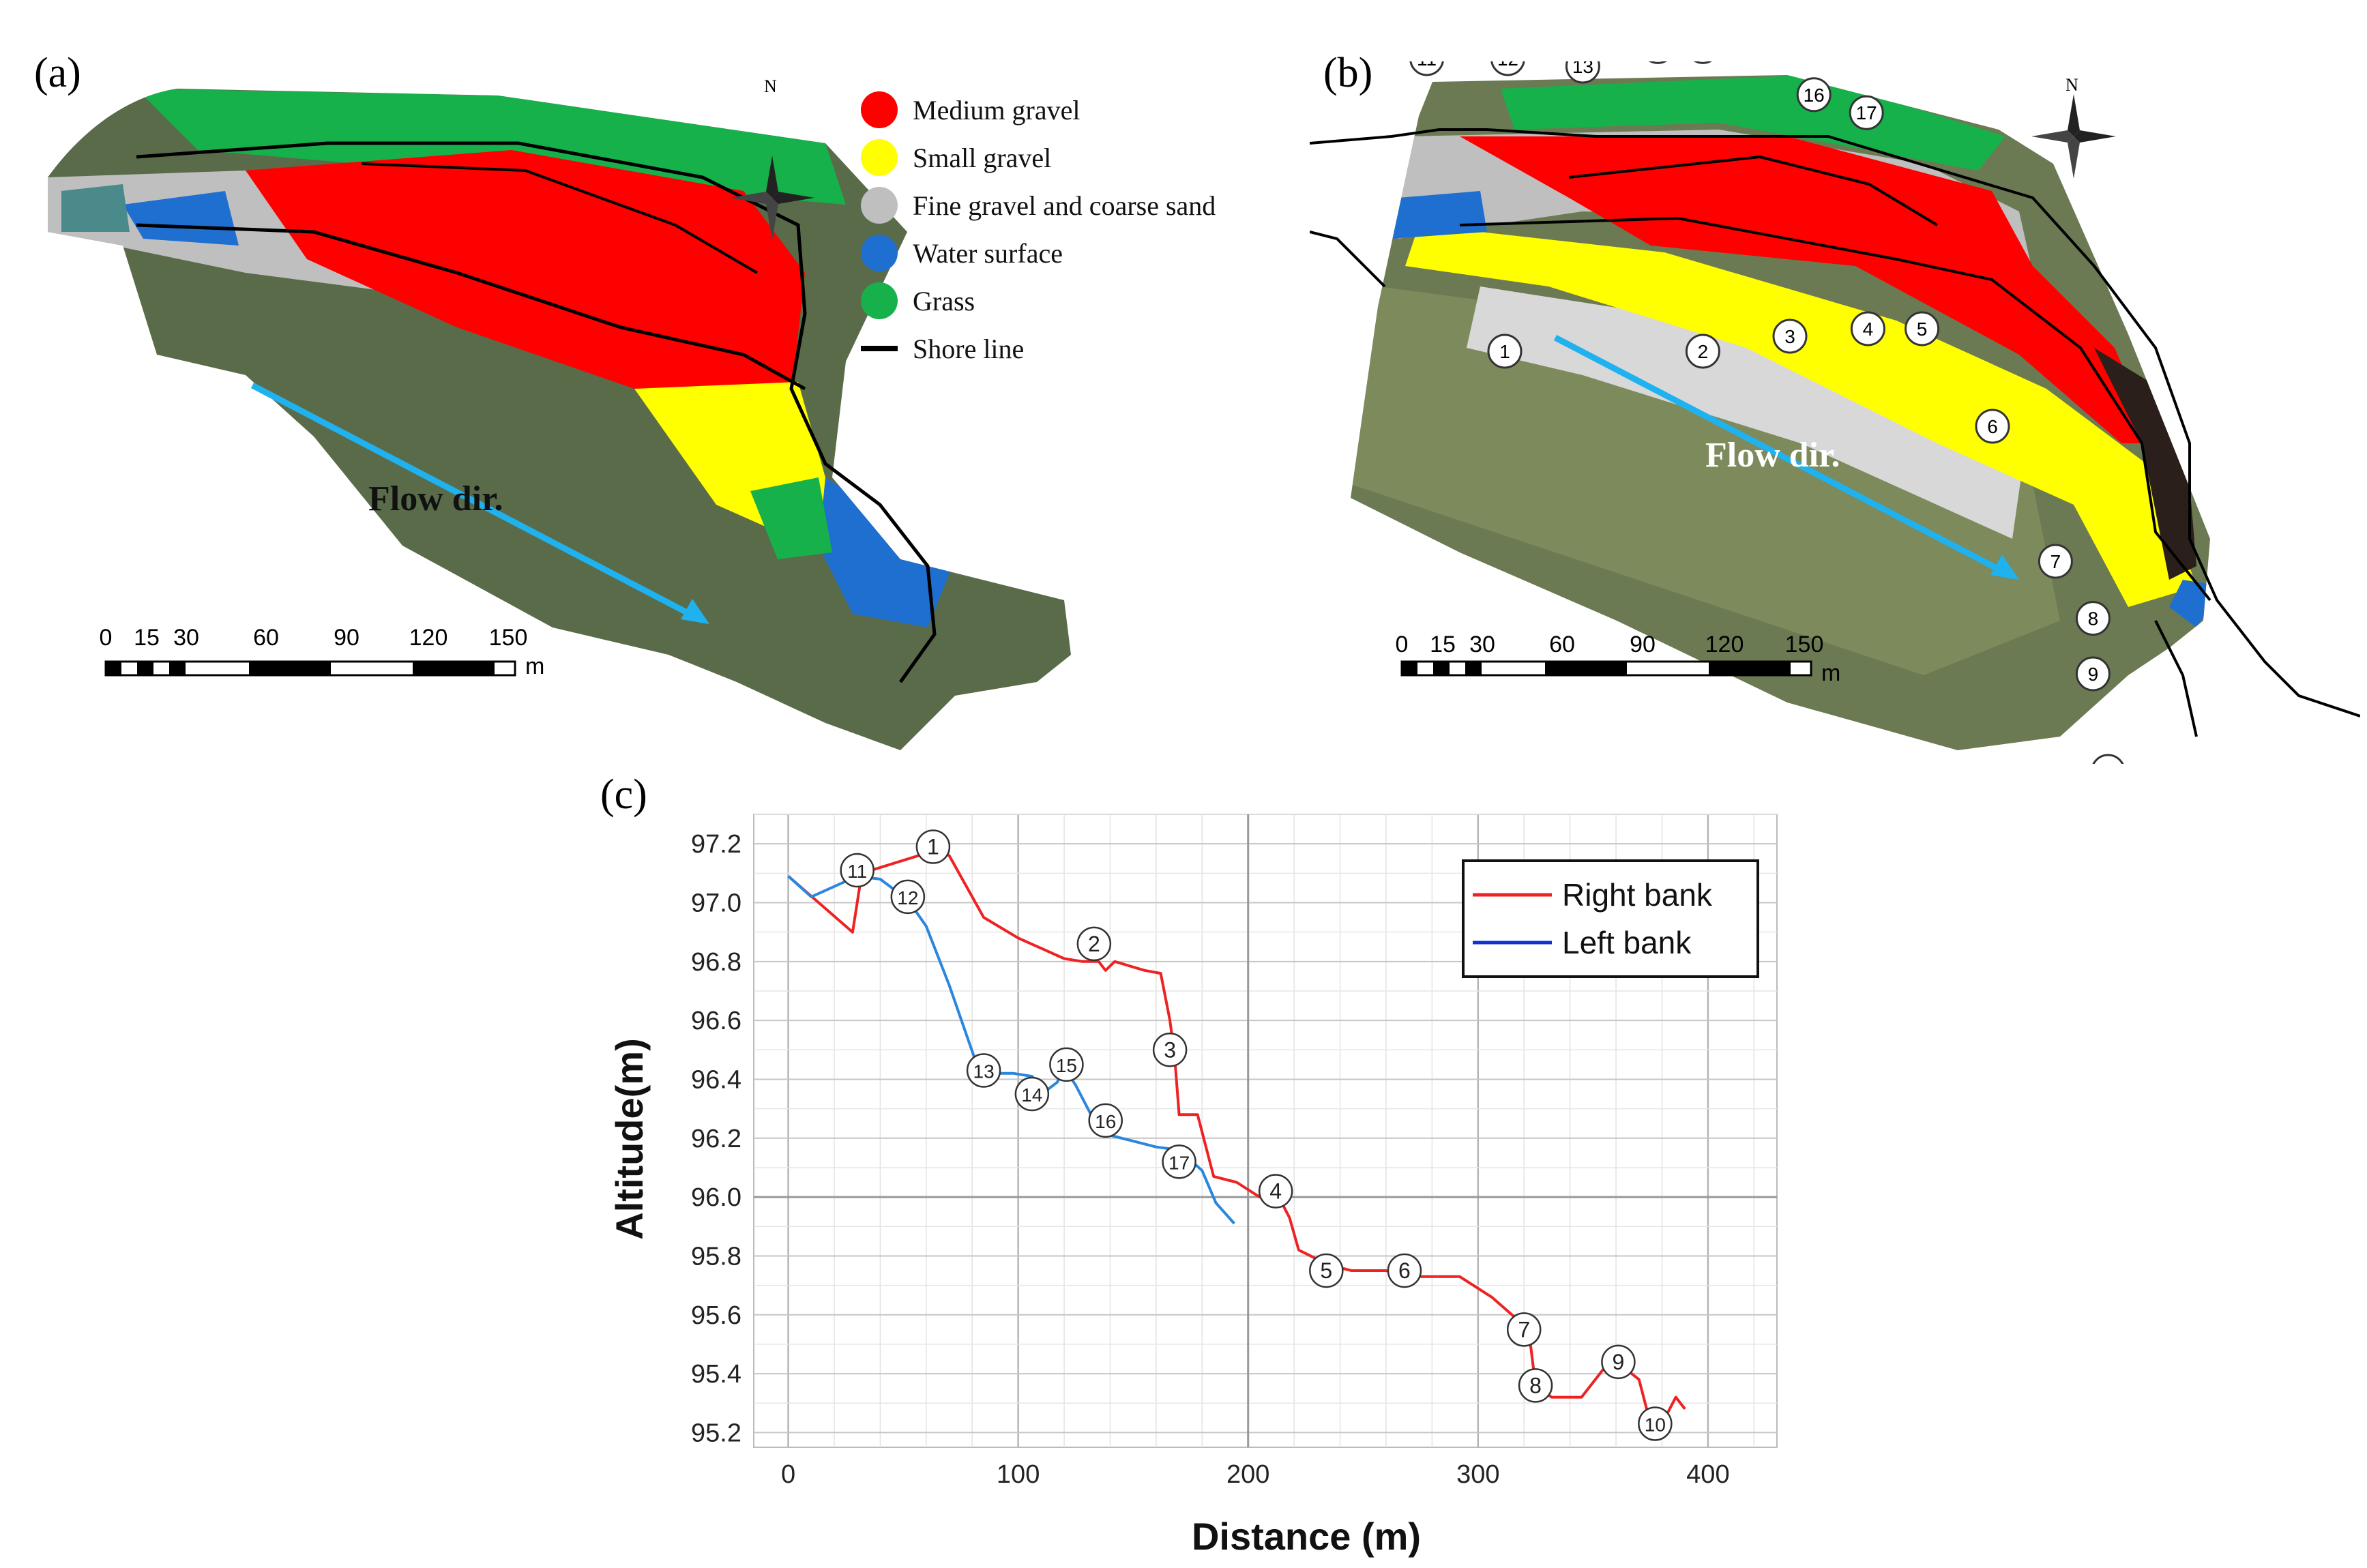 Image resolution: width=2367 pixels, height=1568 pixels. I want to click on point-marker-label: 17, so click(1179, 1162).